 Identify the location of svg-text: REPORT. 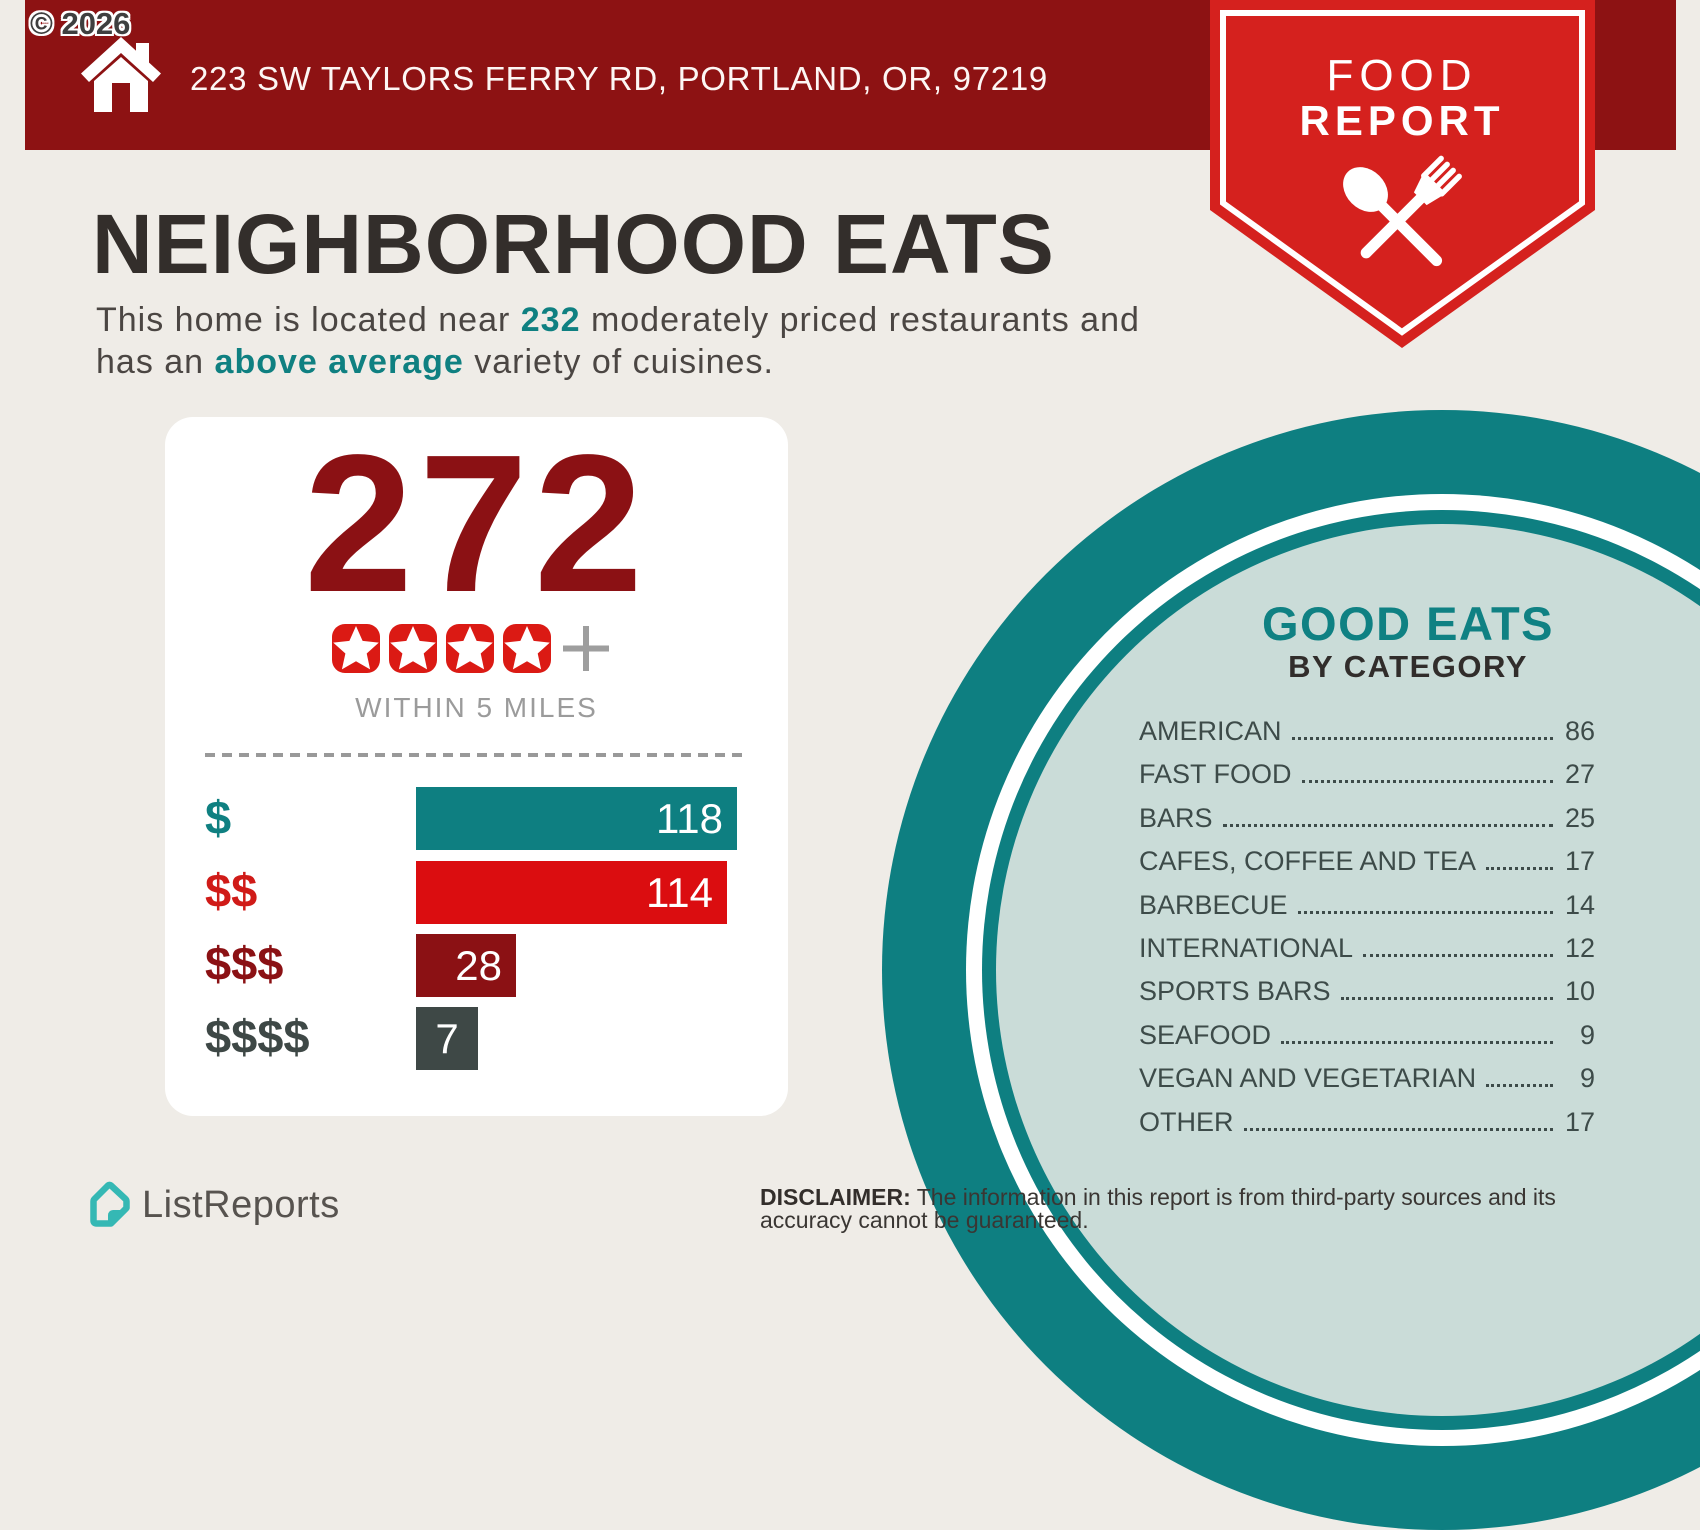
(1401, 120).